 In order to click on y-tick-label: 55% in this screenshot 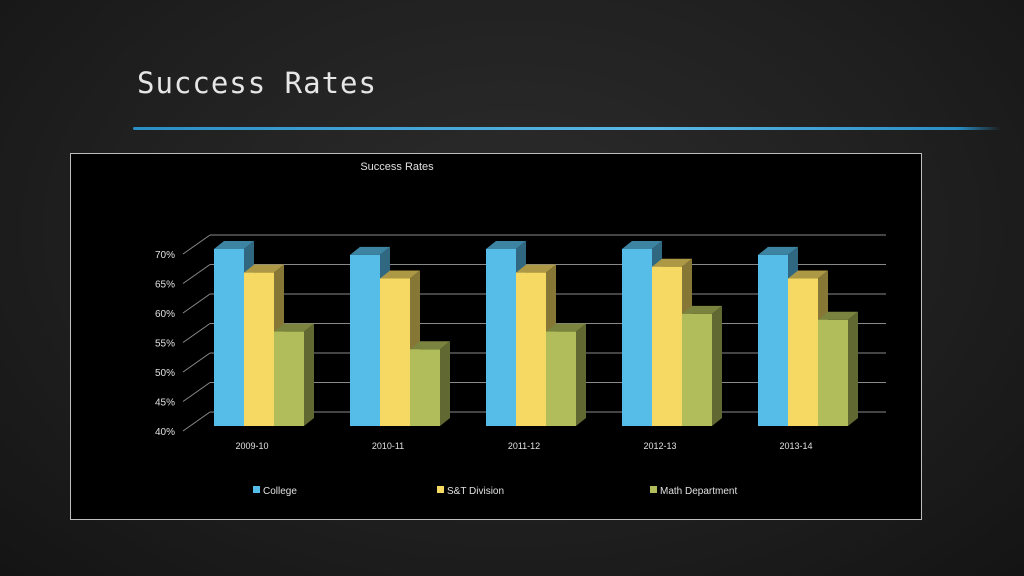, I will do `click(165, 344)`.